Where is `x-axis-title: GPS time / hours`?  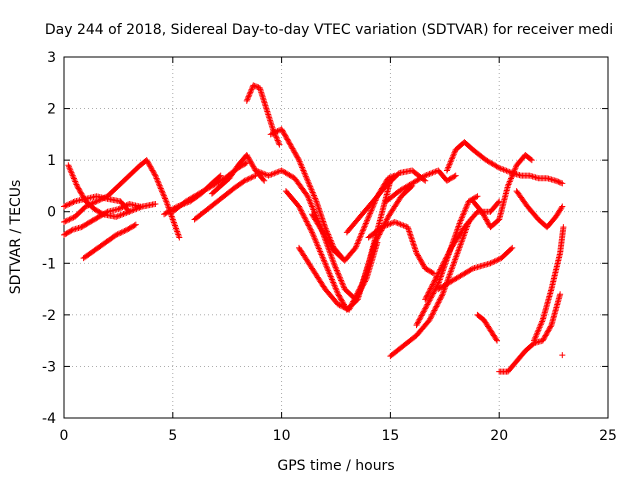
x-axis-title: GPS time / hours is located at coordinates (335, 466).